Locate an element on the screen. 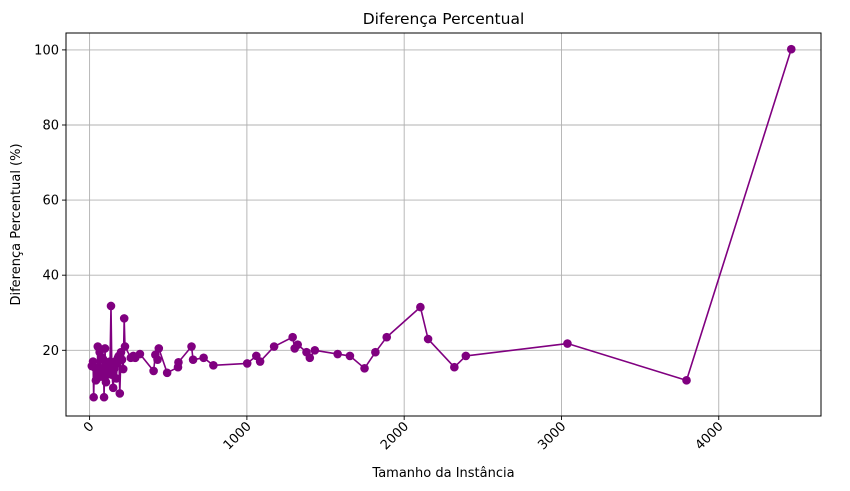 The image size is (850, 491). y-tick-label: 60 is located at coordinates (50, 201).